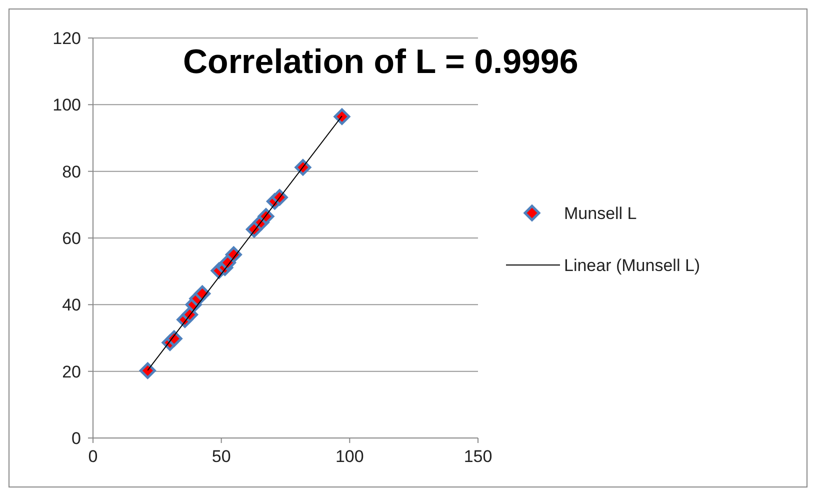 The image size is (814, 497). What do you see at coordinates (93, 456) in the screenshot?
I see `x-tick-label: 0` at bounding box center [93, 456].